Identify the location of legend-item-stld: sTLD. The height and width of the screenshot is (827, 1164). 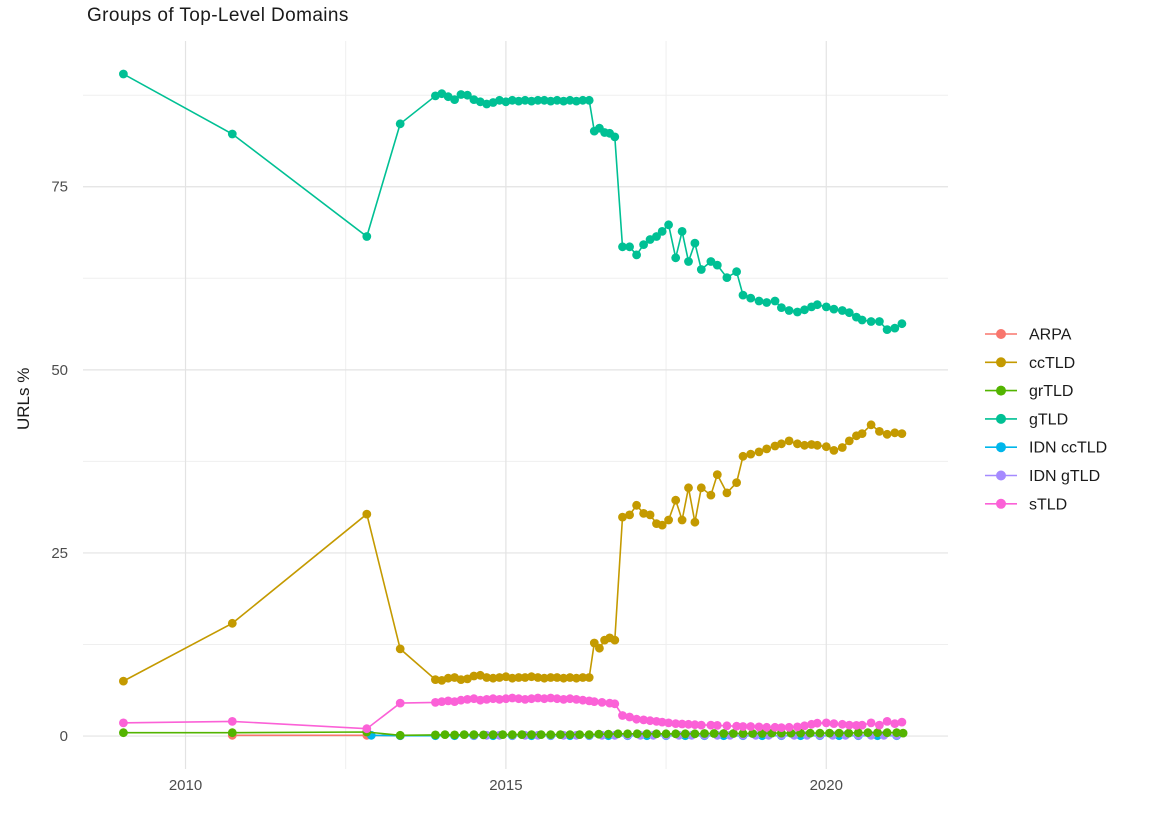
(1026, 504).